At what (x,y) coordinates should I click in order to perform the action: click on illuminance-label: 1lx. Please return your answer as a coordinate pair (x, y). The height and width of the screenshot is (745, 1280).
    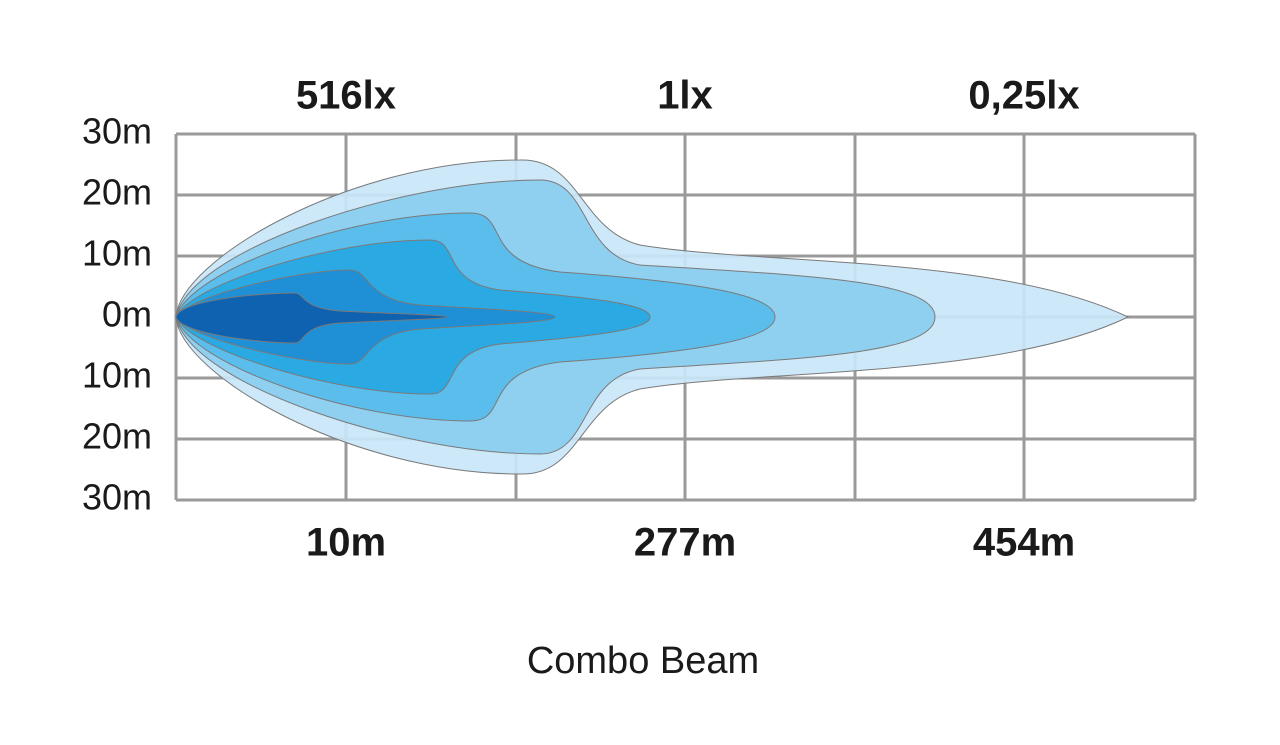
    Looking at the image, I should click on (685, 96).